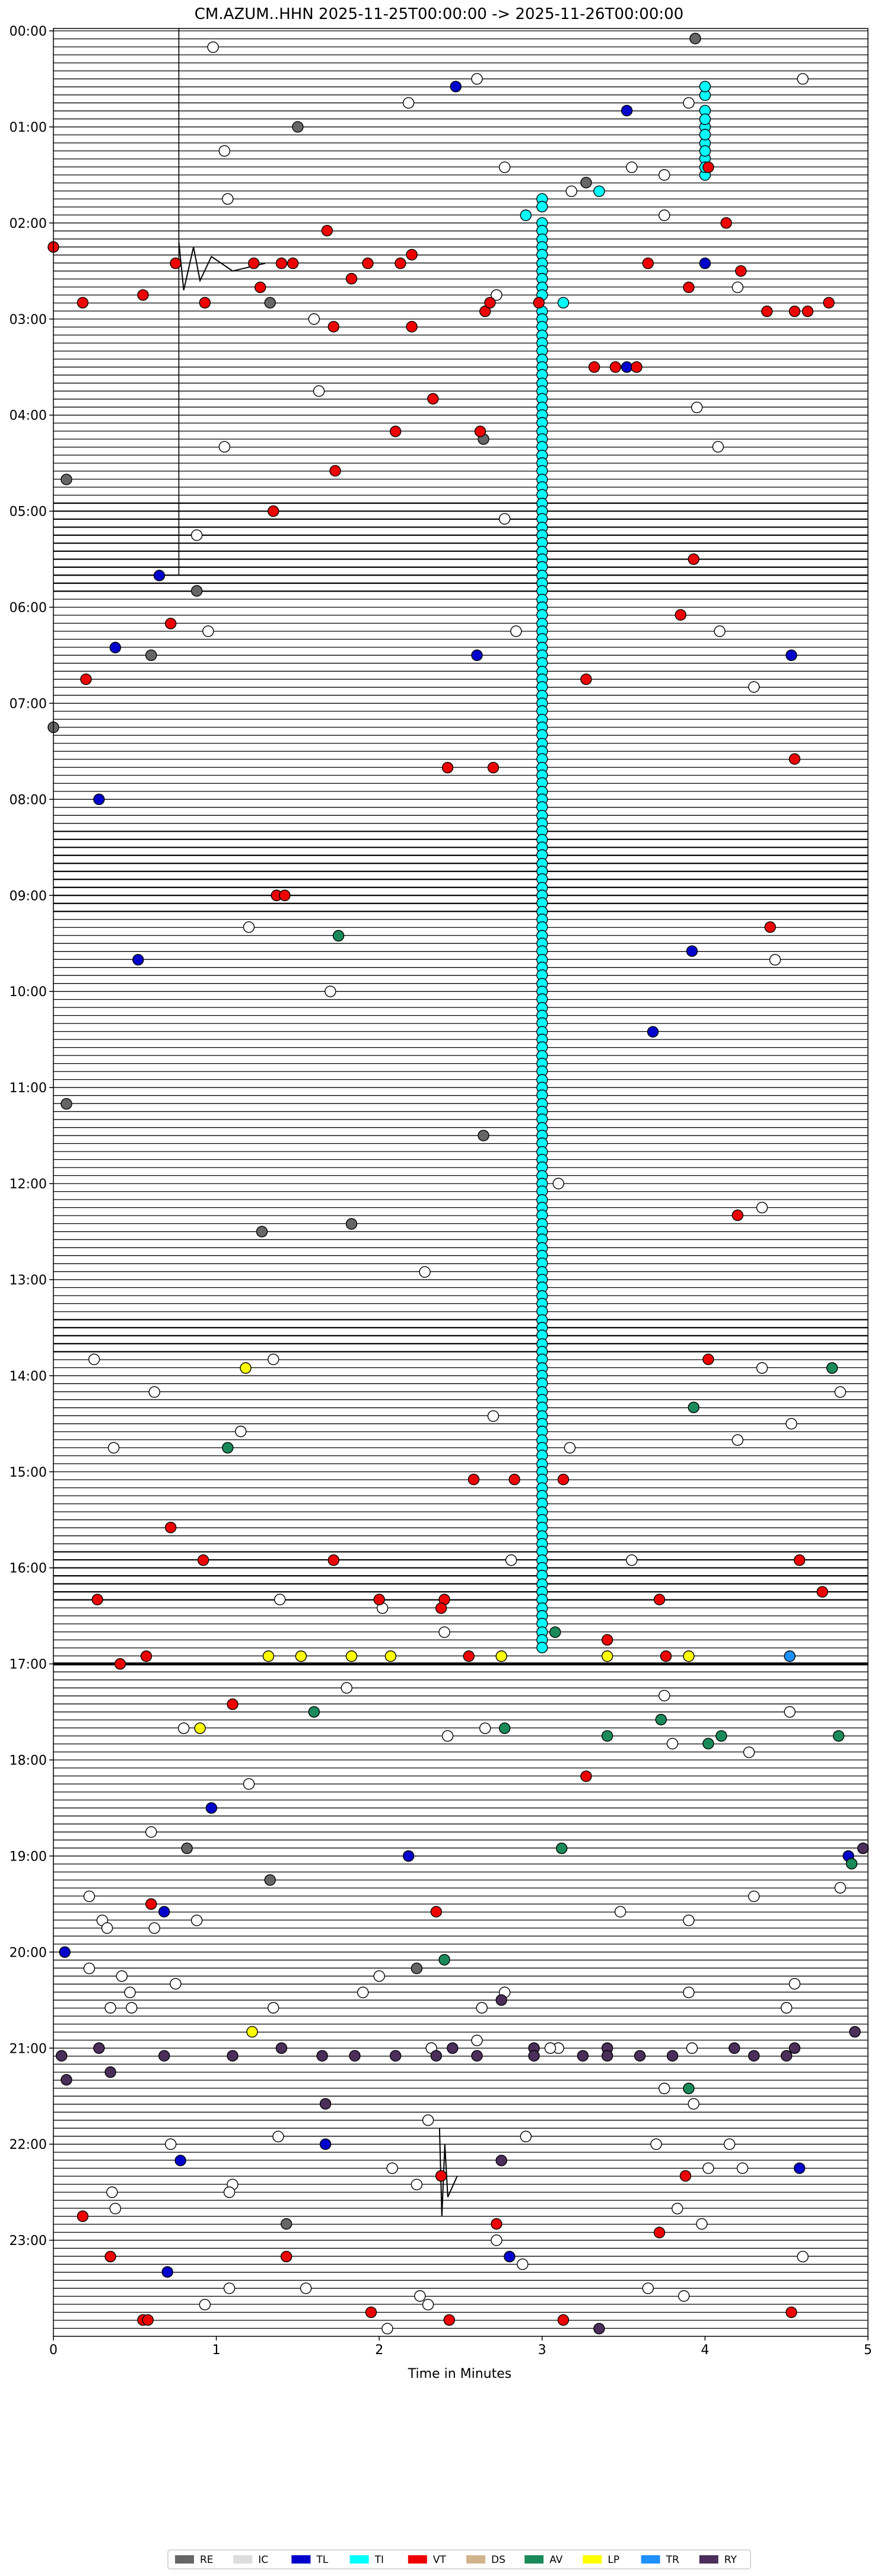 The width and height of the screenshot is (881, 2576). I want to click on legend-label: TL, so click(322, 2560).